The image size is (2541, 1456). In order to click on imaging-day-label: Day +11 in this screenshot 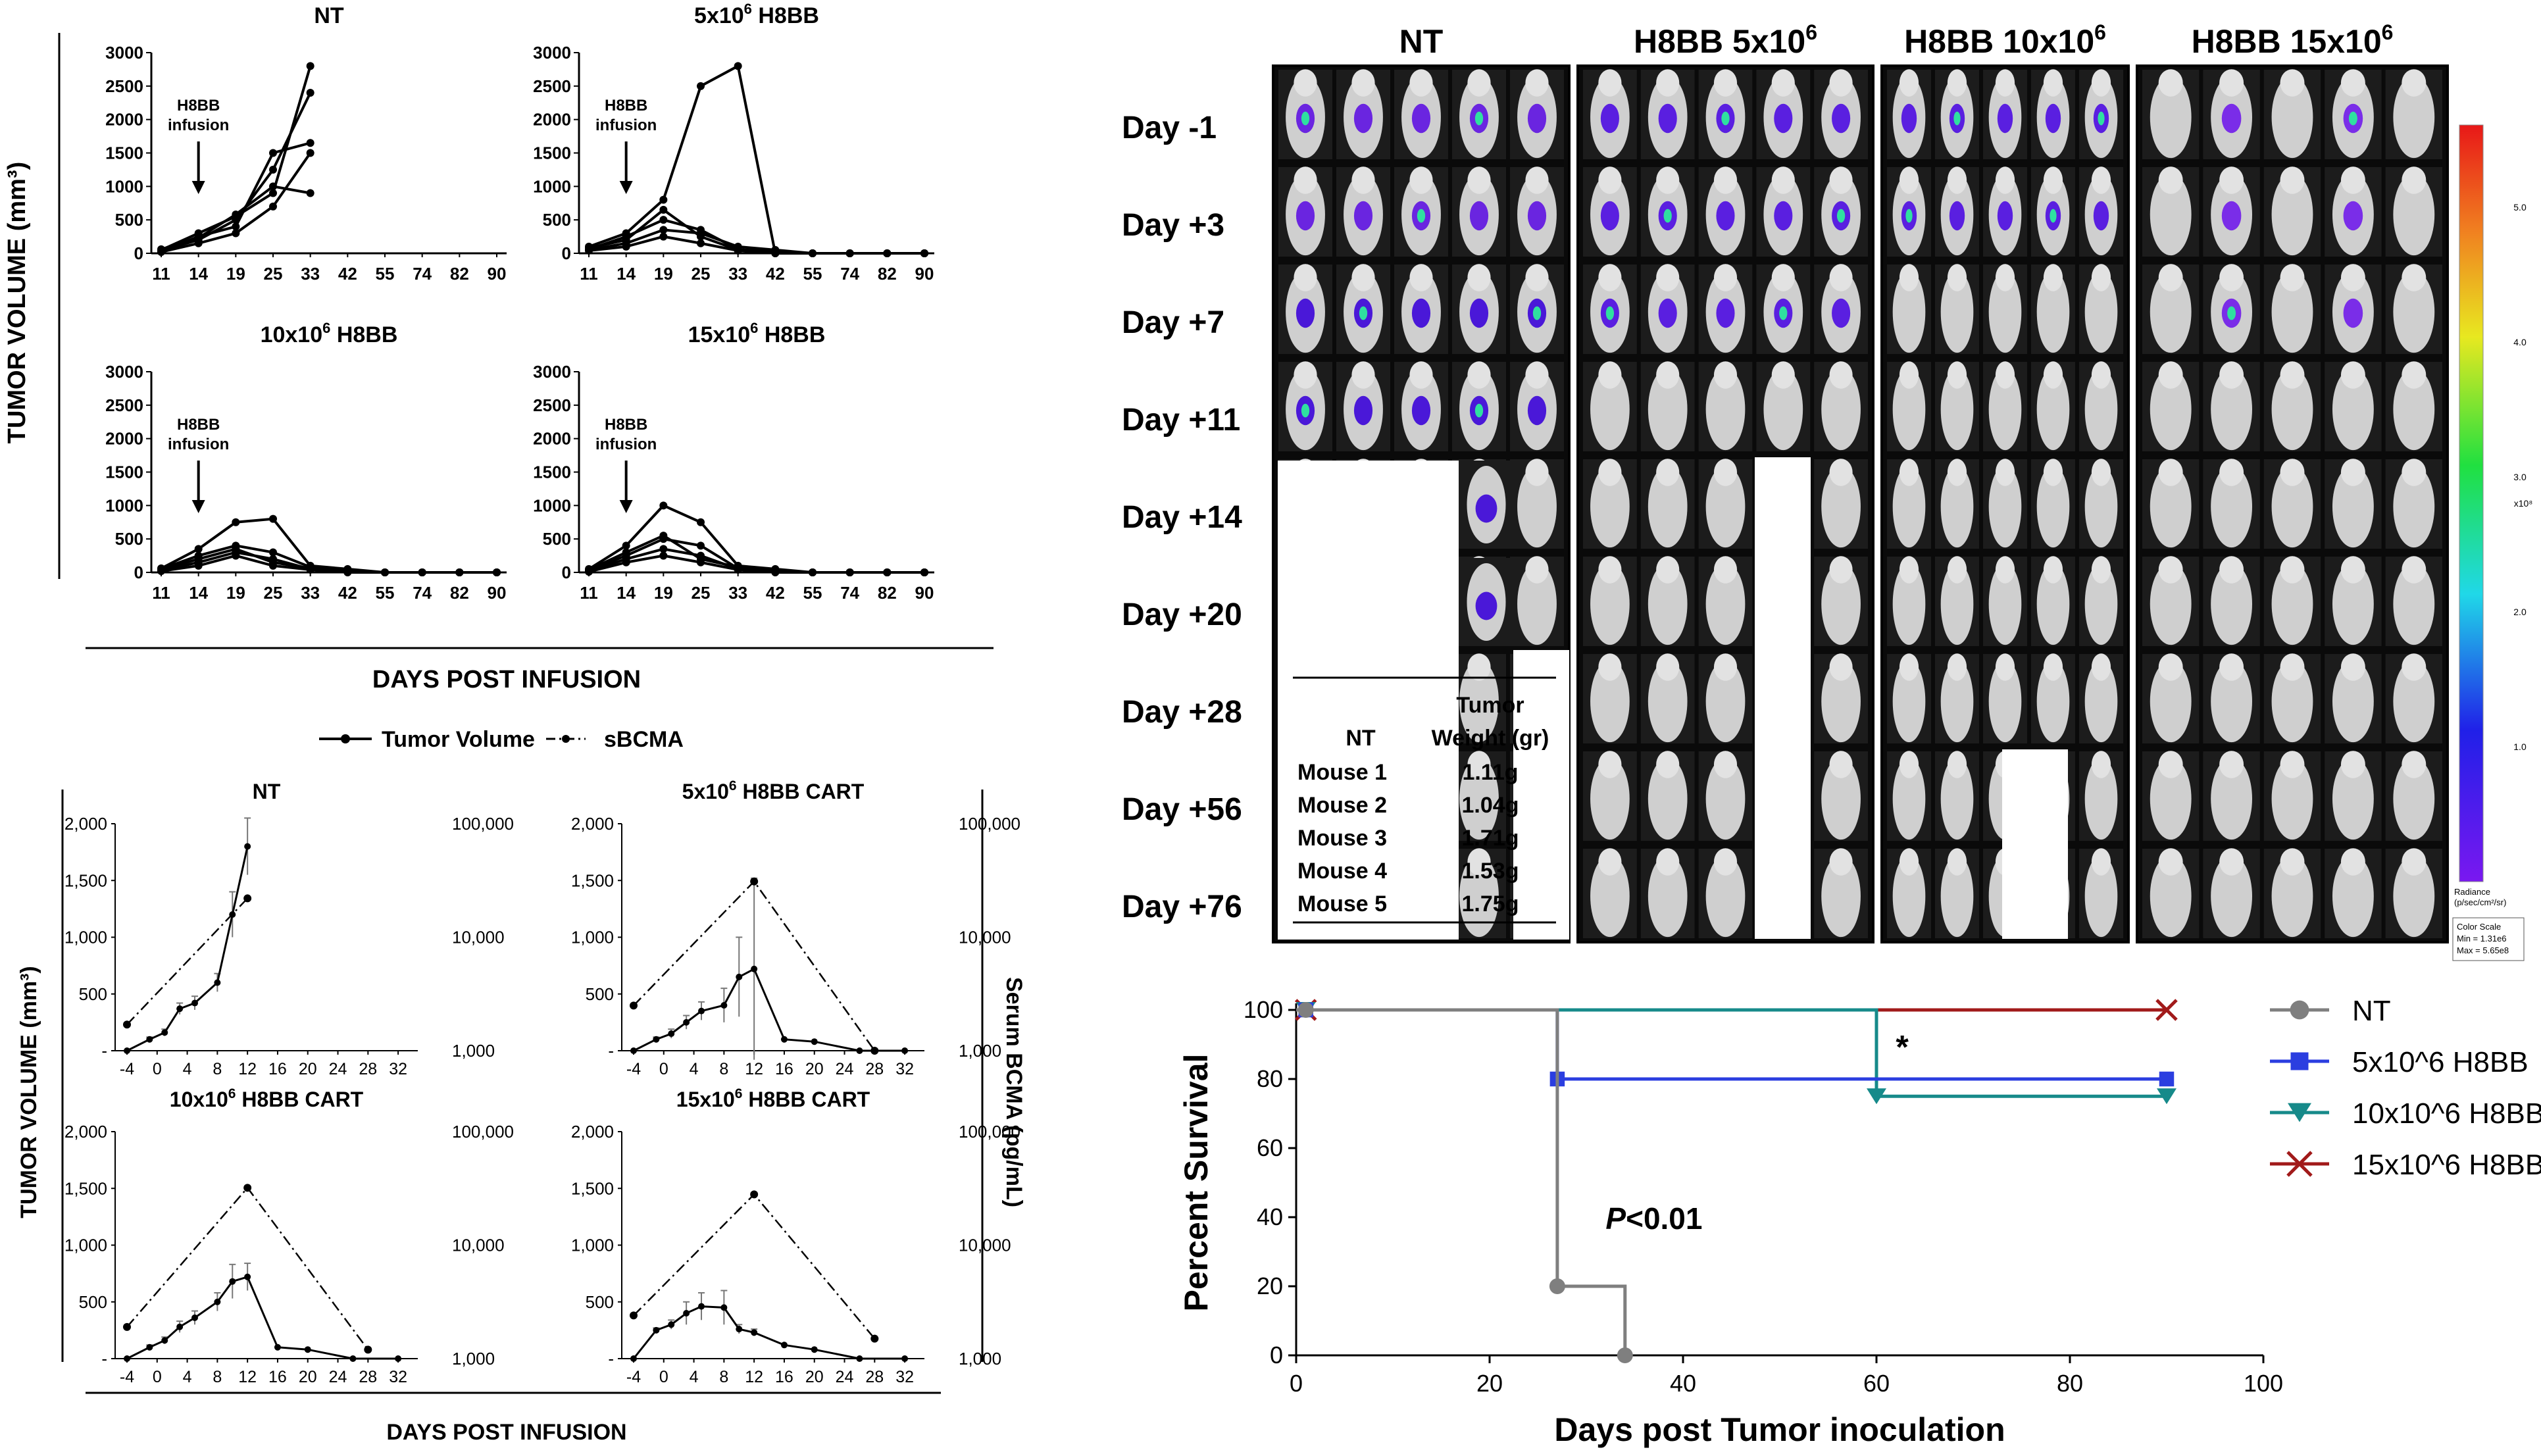, I will do `click(1181, 420)`.